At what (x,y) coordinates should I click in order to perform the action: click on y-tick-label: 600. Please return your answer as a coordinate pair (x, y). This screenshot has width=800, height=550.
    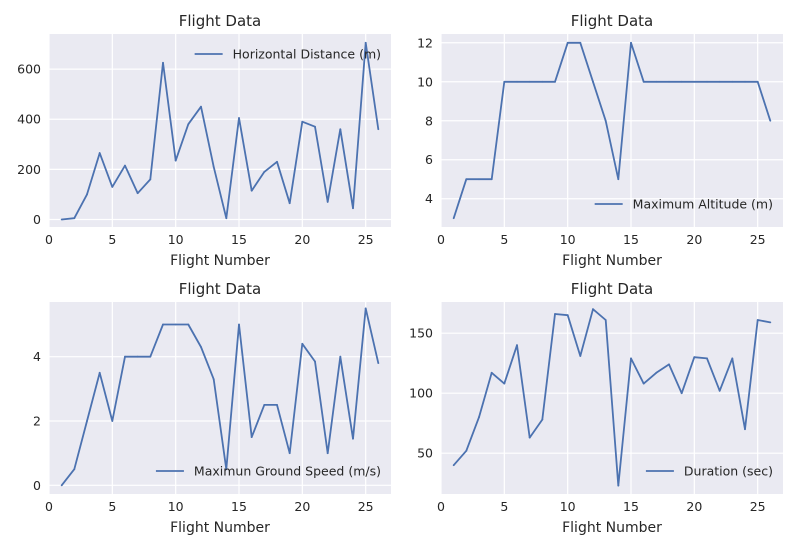
    Looking at the image, I should click on (29, 69).